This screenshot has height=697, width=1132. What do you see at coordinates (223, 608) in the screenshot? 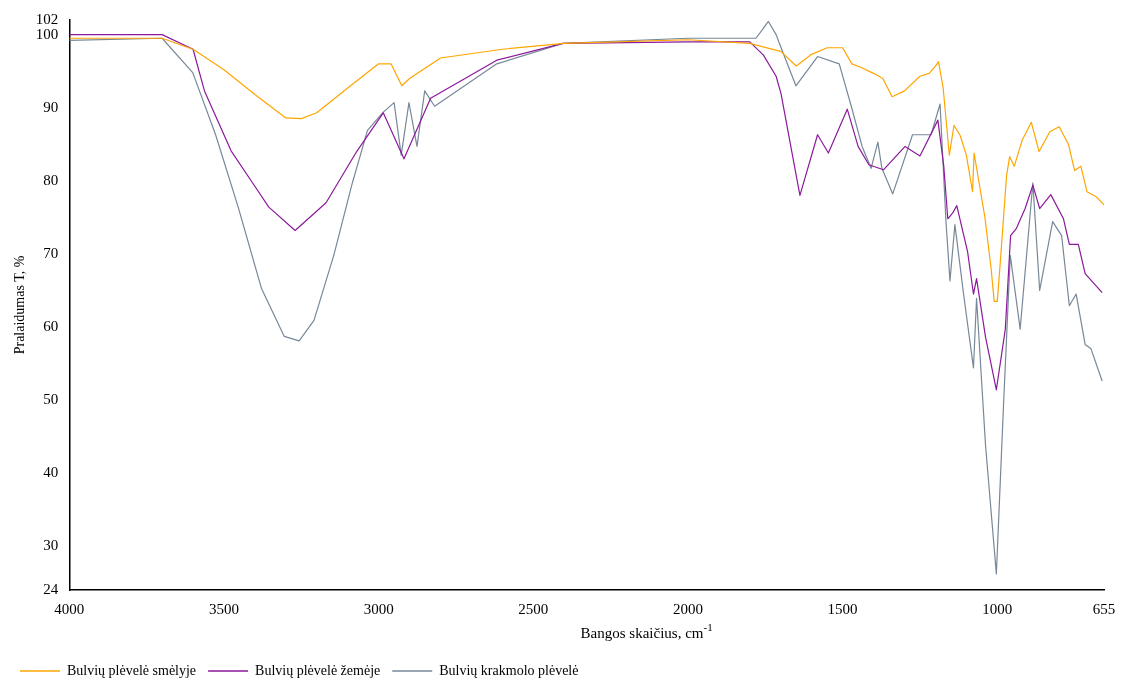
I see `x-tick-label: 3500` at bounding box center [223, 608].